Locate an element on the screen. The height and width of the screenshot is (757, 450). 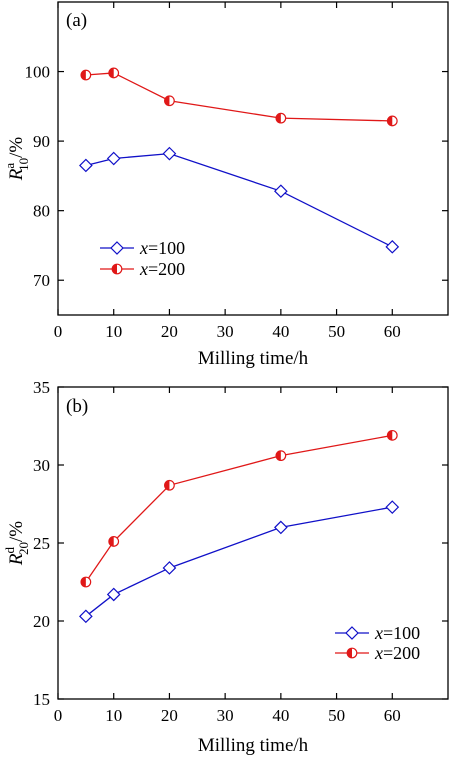
y-axis-title: Rd20/% is located at coordinates (16, 543).